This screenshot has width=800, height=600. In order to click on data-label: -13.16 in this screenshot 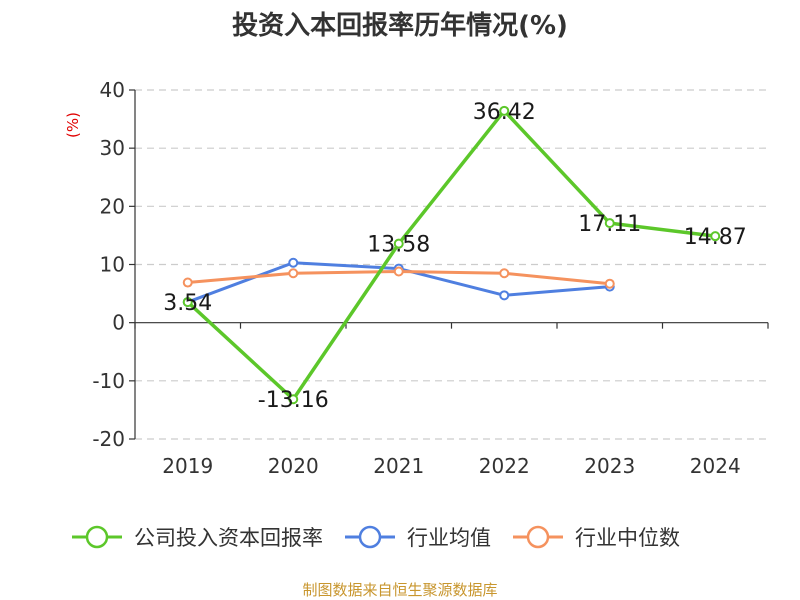, I will do `click(293, 400)`.